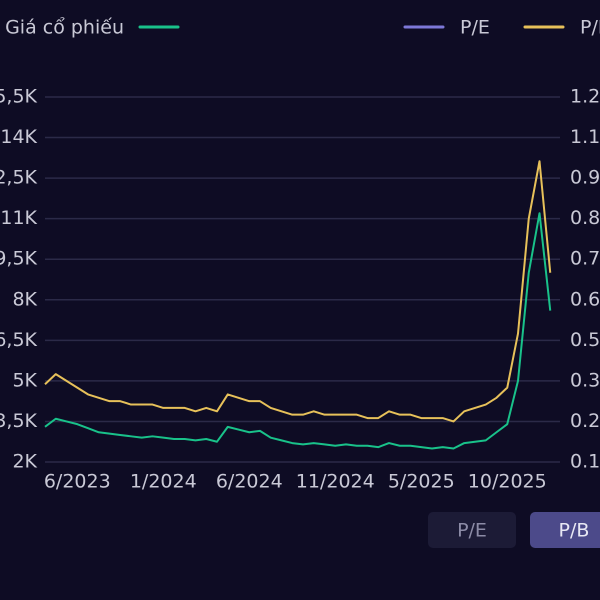 The image size is (600, 600). Describe the element at coordinates (585, 380) in the screenshot. I see `y2-tick-label: 0.3` at that location.